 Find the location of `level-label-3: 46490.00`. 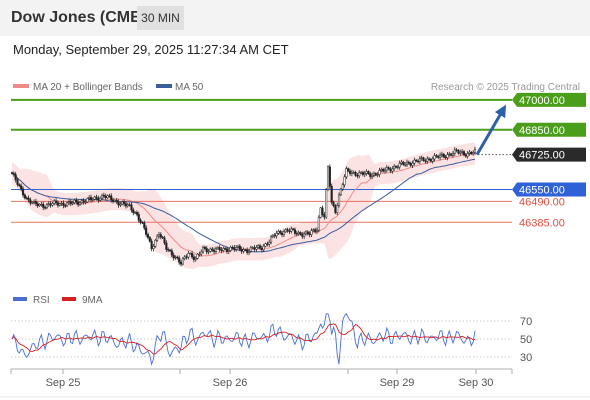

level-label-3: 46490.00 is located at coordinates (542, 202).